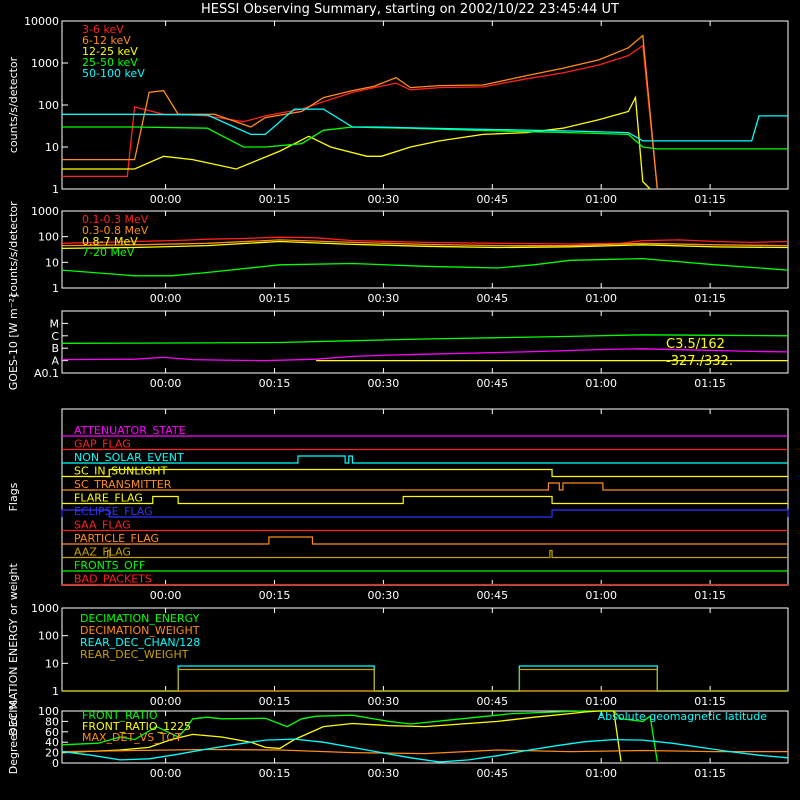  Describe the element at coordinates (425, 500) in the screenshot. I see `flag-line-flare-flag` at that location.